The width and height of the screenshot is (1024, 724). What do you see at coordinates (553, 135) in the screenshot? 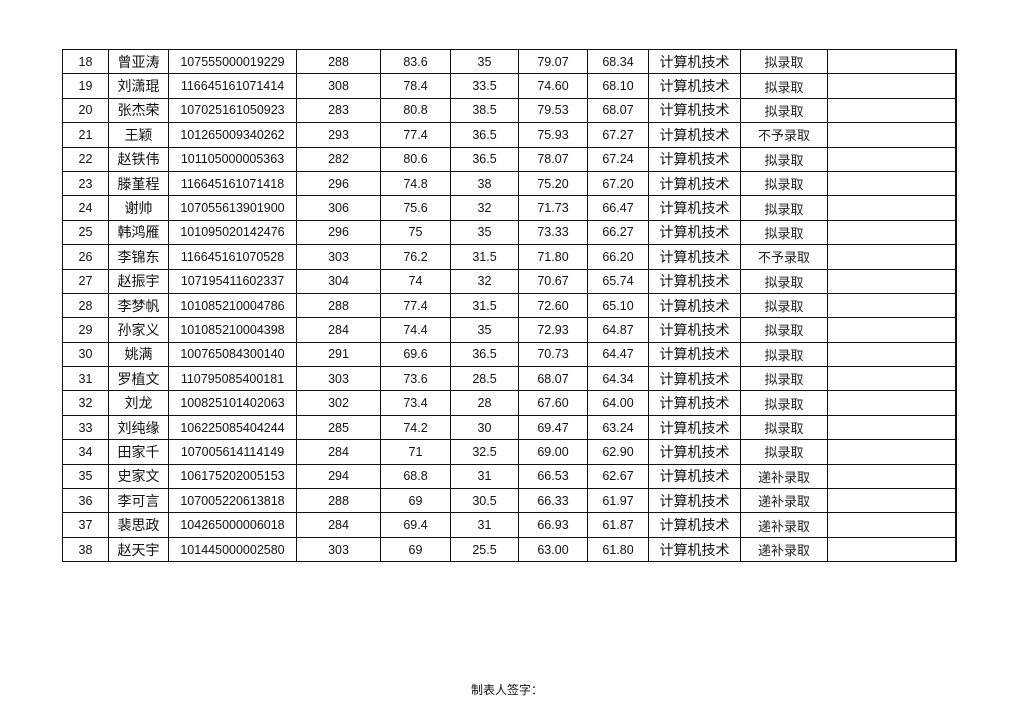
I see `score-retest-cell: 75.93` at bounding box center [553, 135].